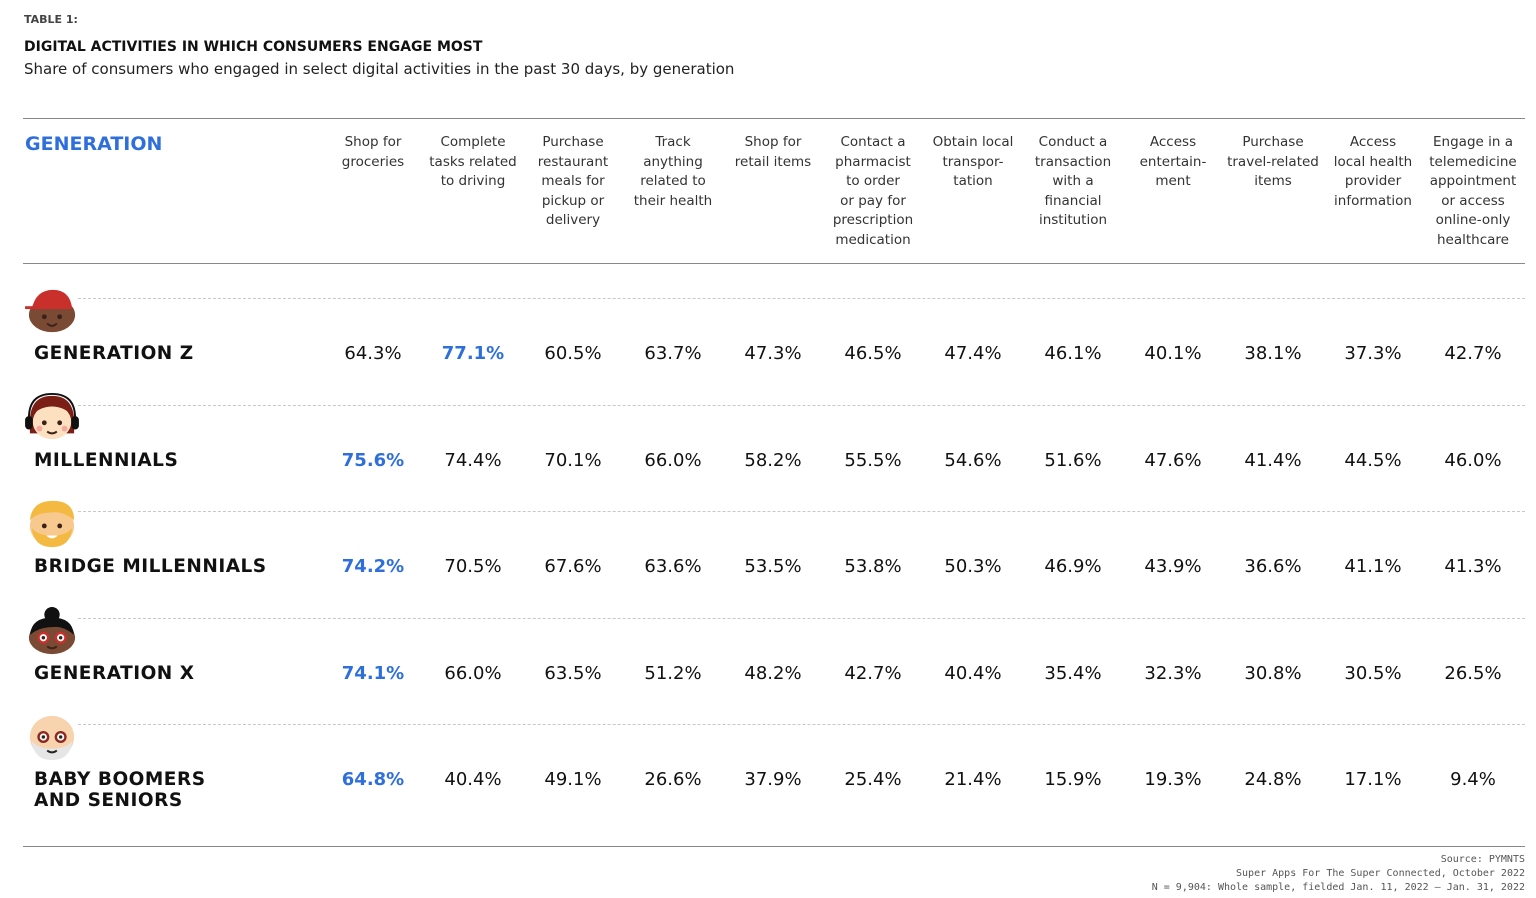  What do you see at coordinates (1273, 566) in the screenshot?
I see `table-cell: 36.6%` at bounding box center [1273, 566].